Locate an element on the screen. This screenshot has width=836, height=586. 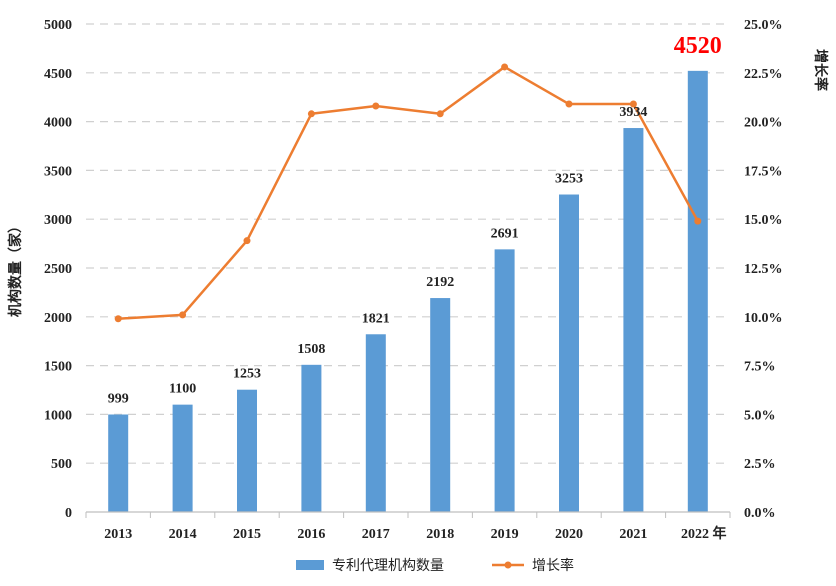
y-tick-label: 4000 is located at coordinates (58, 123).